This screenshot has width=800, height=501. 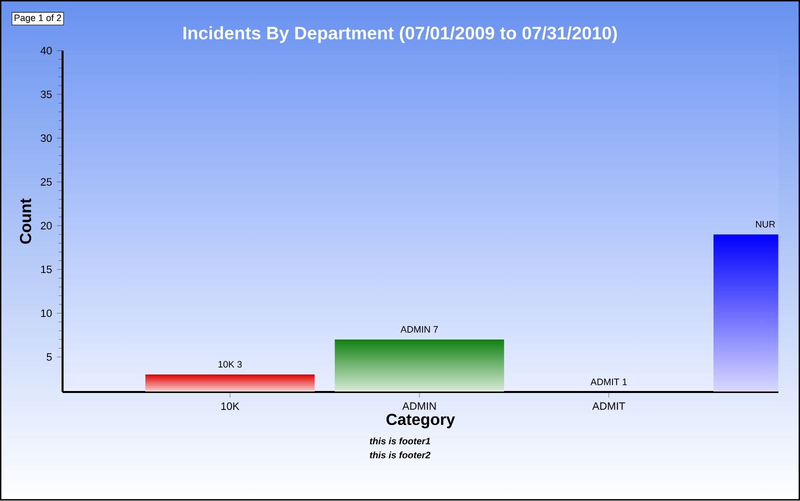 I want to click on text: this is footer2, so click(x=400, y=455).